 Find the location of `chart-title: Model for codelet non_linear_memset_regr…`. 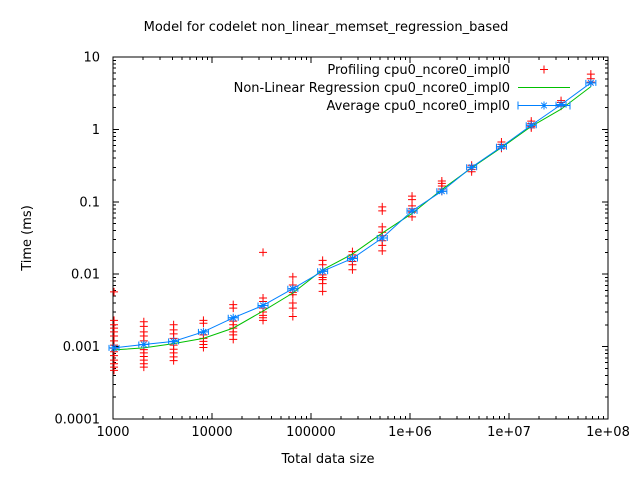

chart-title: Model for codelet non_linear_memset_regr… is located at coordinates (326, 27).